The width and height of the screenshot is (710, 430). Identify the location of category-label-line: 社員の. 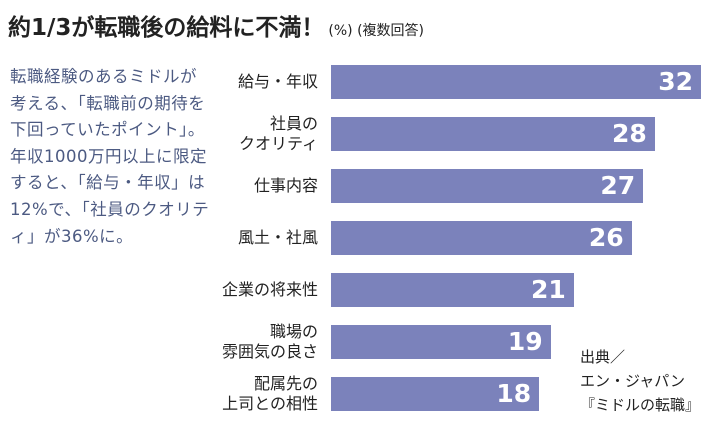
(293, 123).